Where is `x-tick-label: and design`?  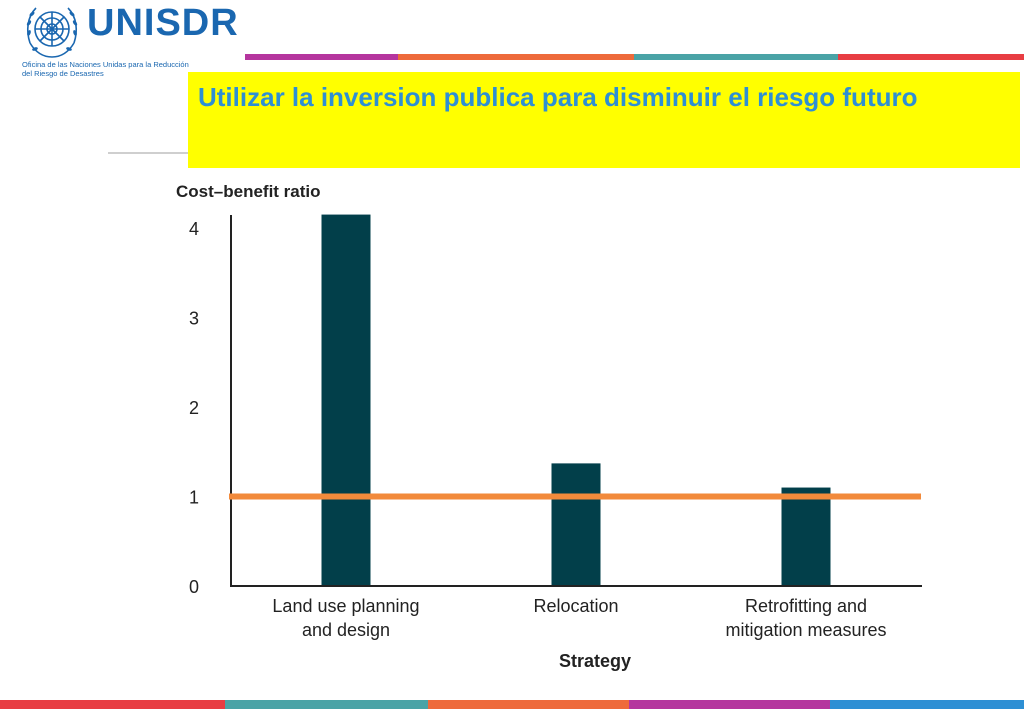 x-tick-label: and design is located at coordinates (346, 630).